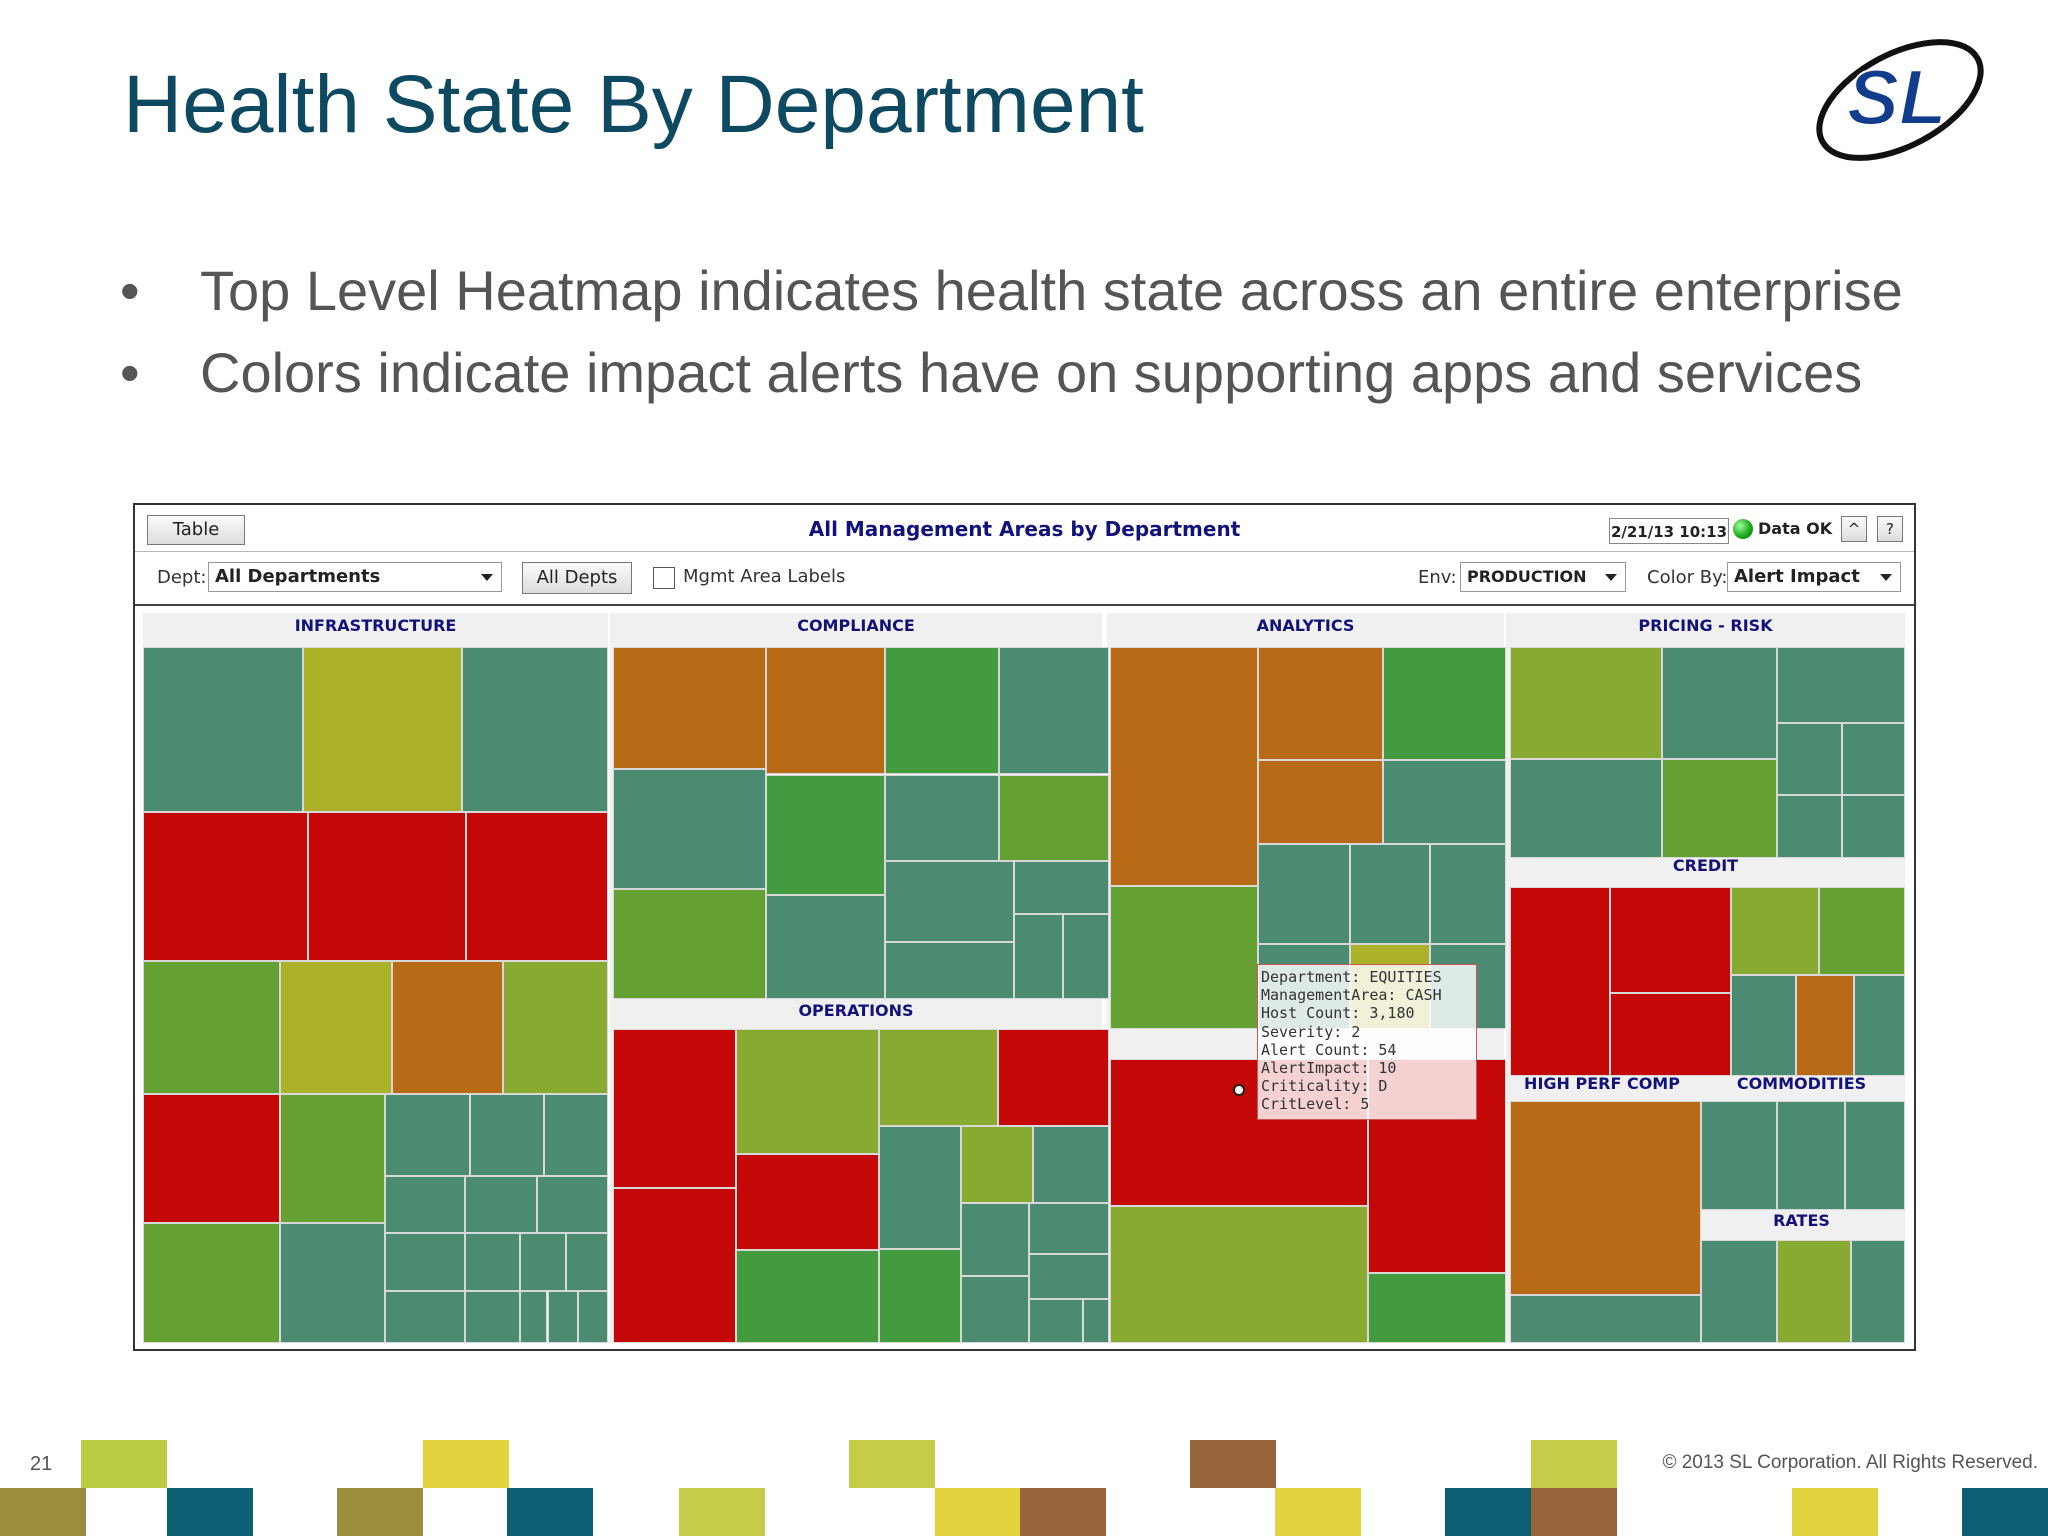 This screenshot has height=1536, width=2048. I want to click on all-depts-button: All Depts, so click(577, 578).